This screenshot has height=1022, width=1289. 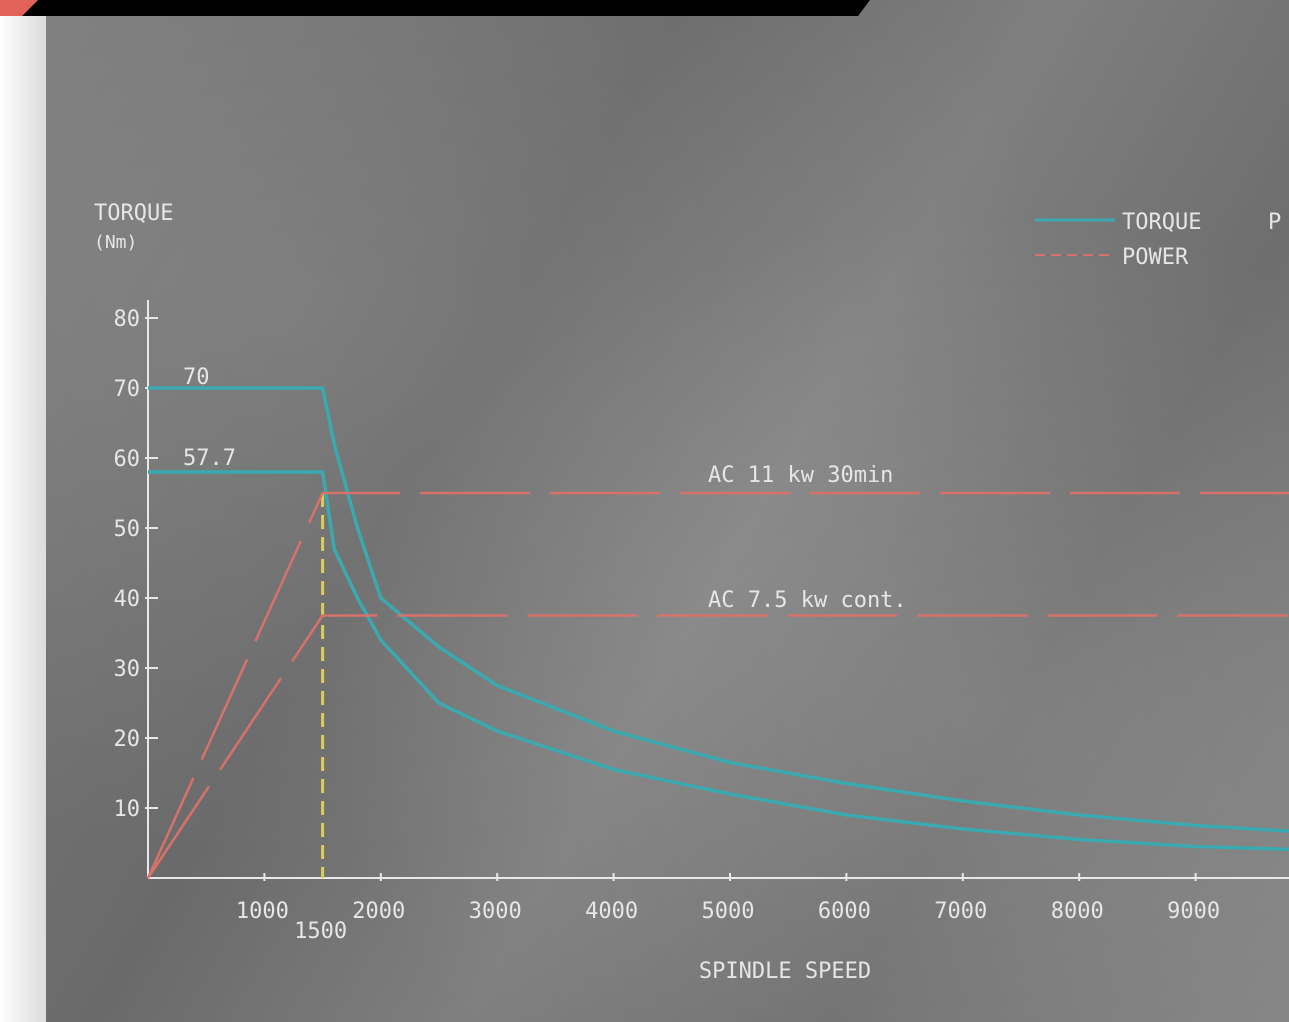 What do you see at coordinates (1161, 222) in the screenshot?
I see `legend-torque-label: TORQUE` at bounding box center [1161, 222].